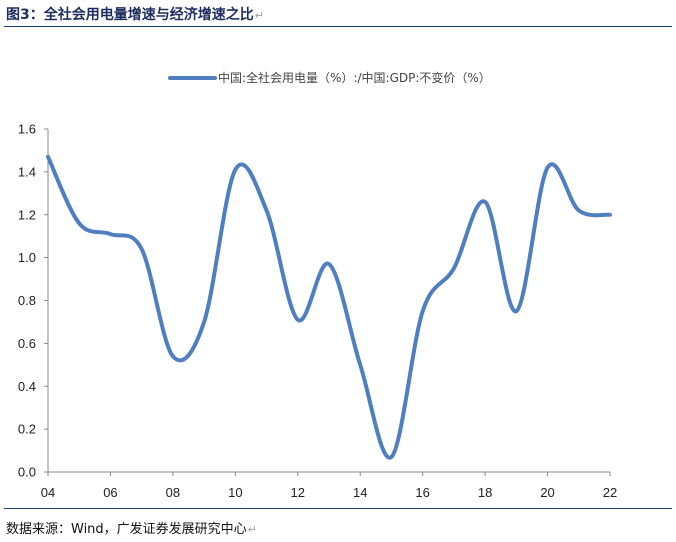 This screenshot has width=676, height=542. I want to click on x-tick-label: 16, so click(422, 492).